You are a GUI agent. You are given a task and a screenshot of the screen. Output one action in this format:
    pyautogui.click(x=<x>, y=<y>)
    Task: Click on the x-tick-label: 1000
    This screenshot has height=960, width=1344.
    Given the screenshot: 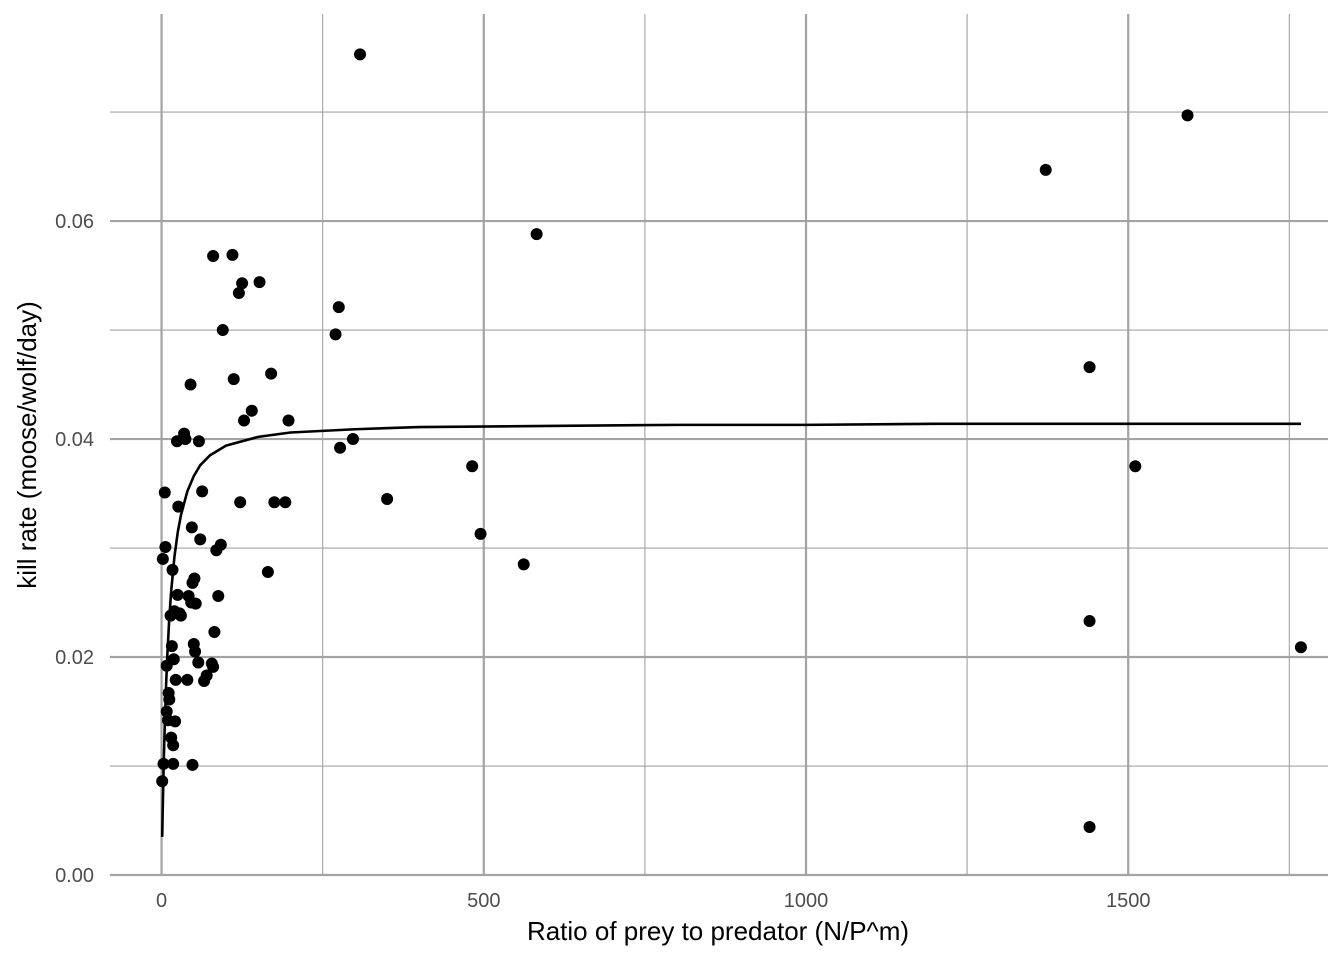 What is the action you would take?
    pyautogui.click(x=806, y=901)
    